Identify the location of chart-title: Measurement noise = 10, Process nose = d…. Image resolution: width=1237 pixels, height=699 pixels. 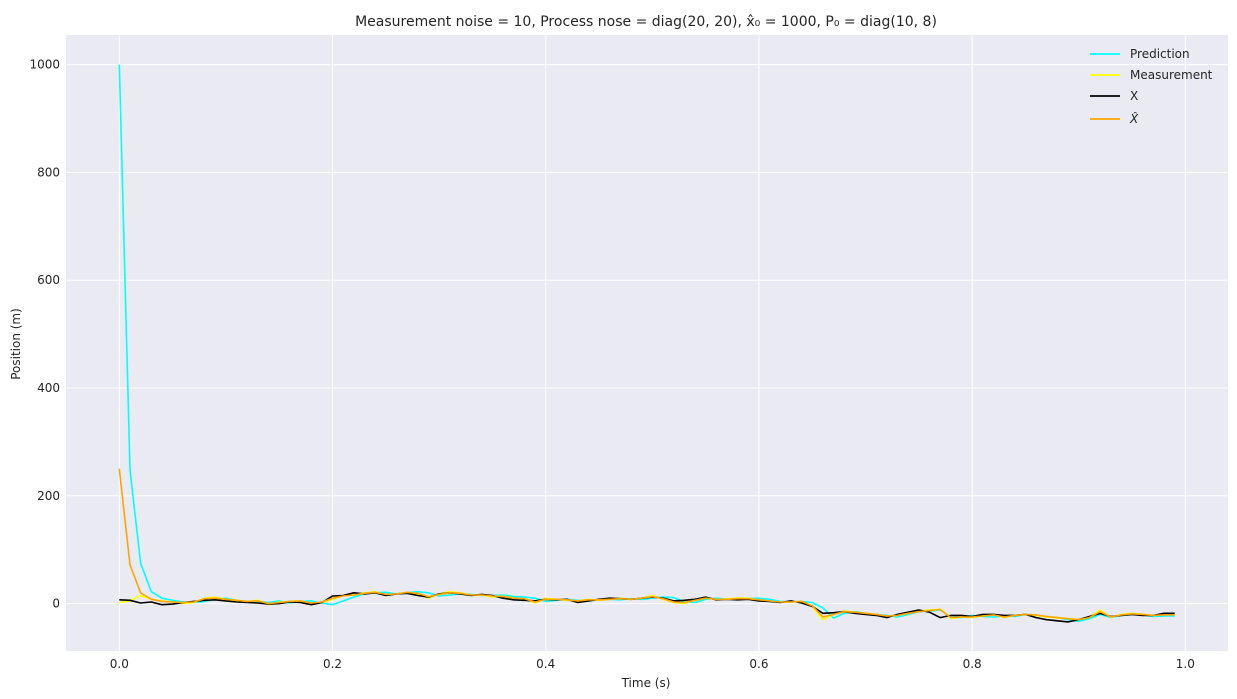
(646, 22).